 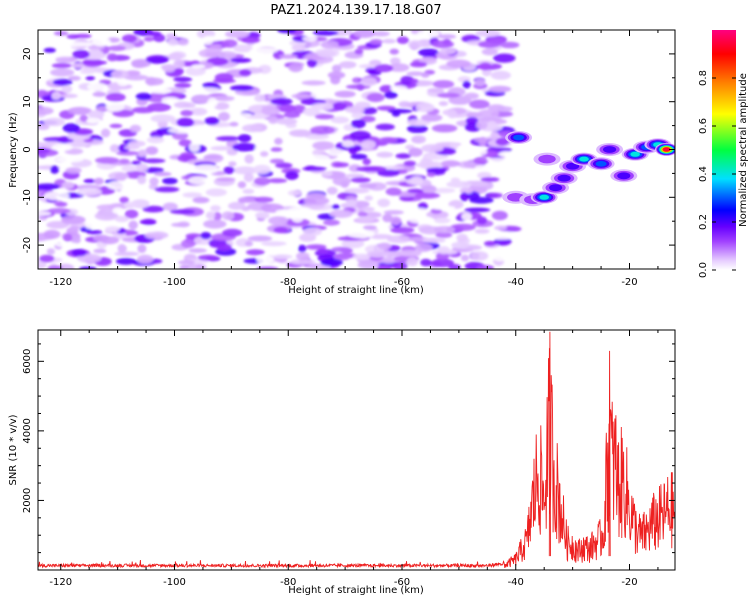 What do you see at coordinates (356, 590) in the screenshot?
I see `snr-x-label: Height of straight line (km)` at bounding box center [356, 590].